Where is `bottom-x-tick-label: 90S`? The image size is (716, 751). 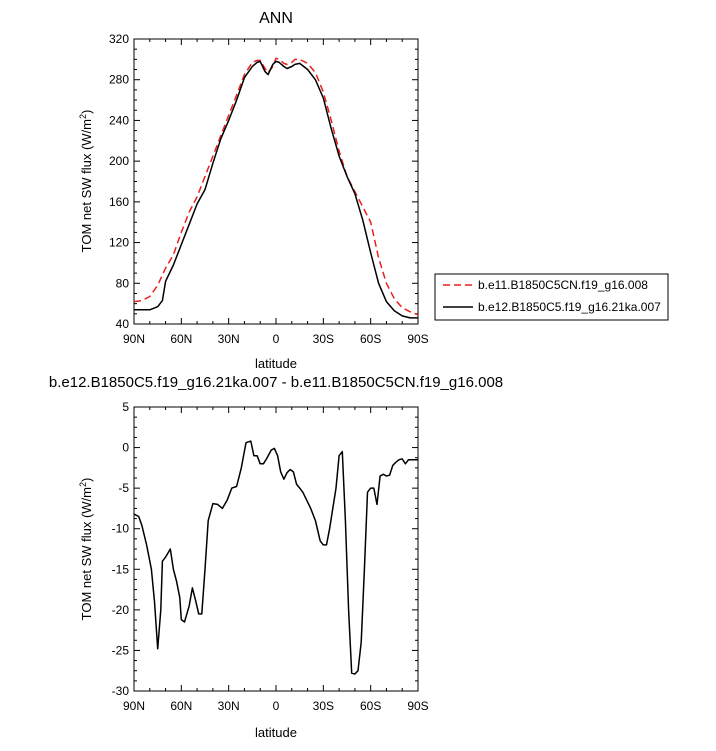 bottom-x-tick-label: 90S is located at coordinates (417, 706).